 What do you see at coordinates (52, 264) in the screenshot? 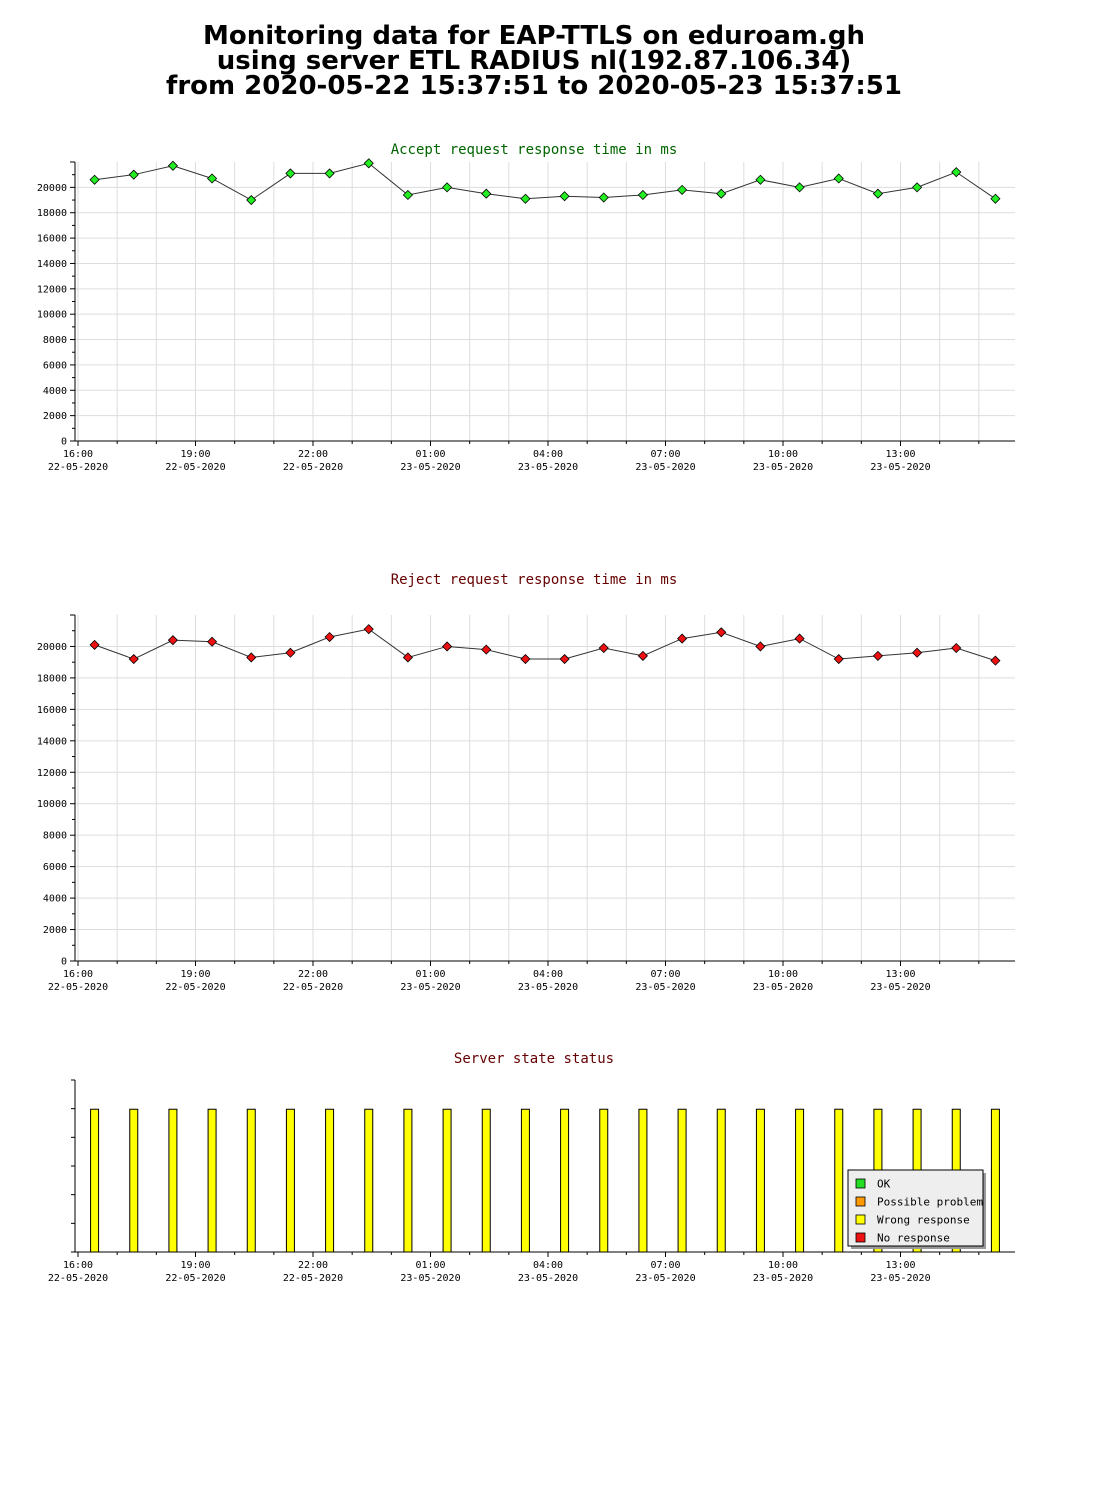
I see `y-tick-label: 14000` at bounding box center [52, 264].